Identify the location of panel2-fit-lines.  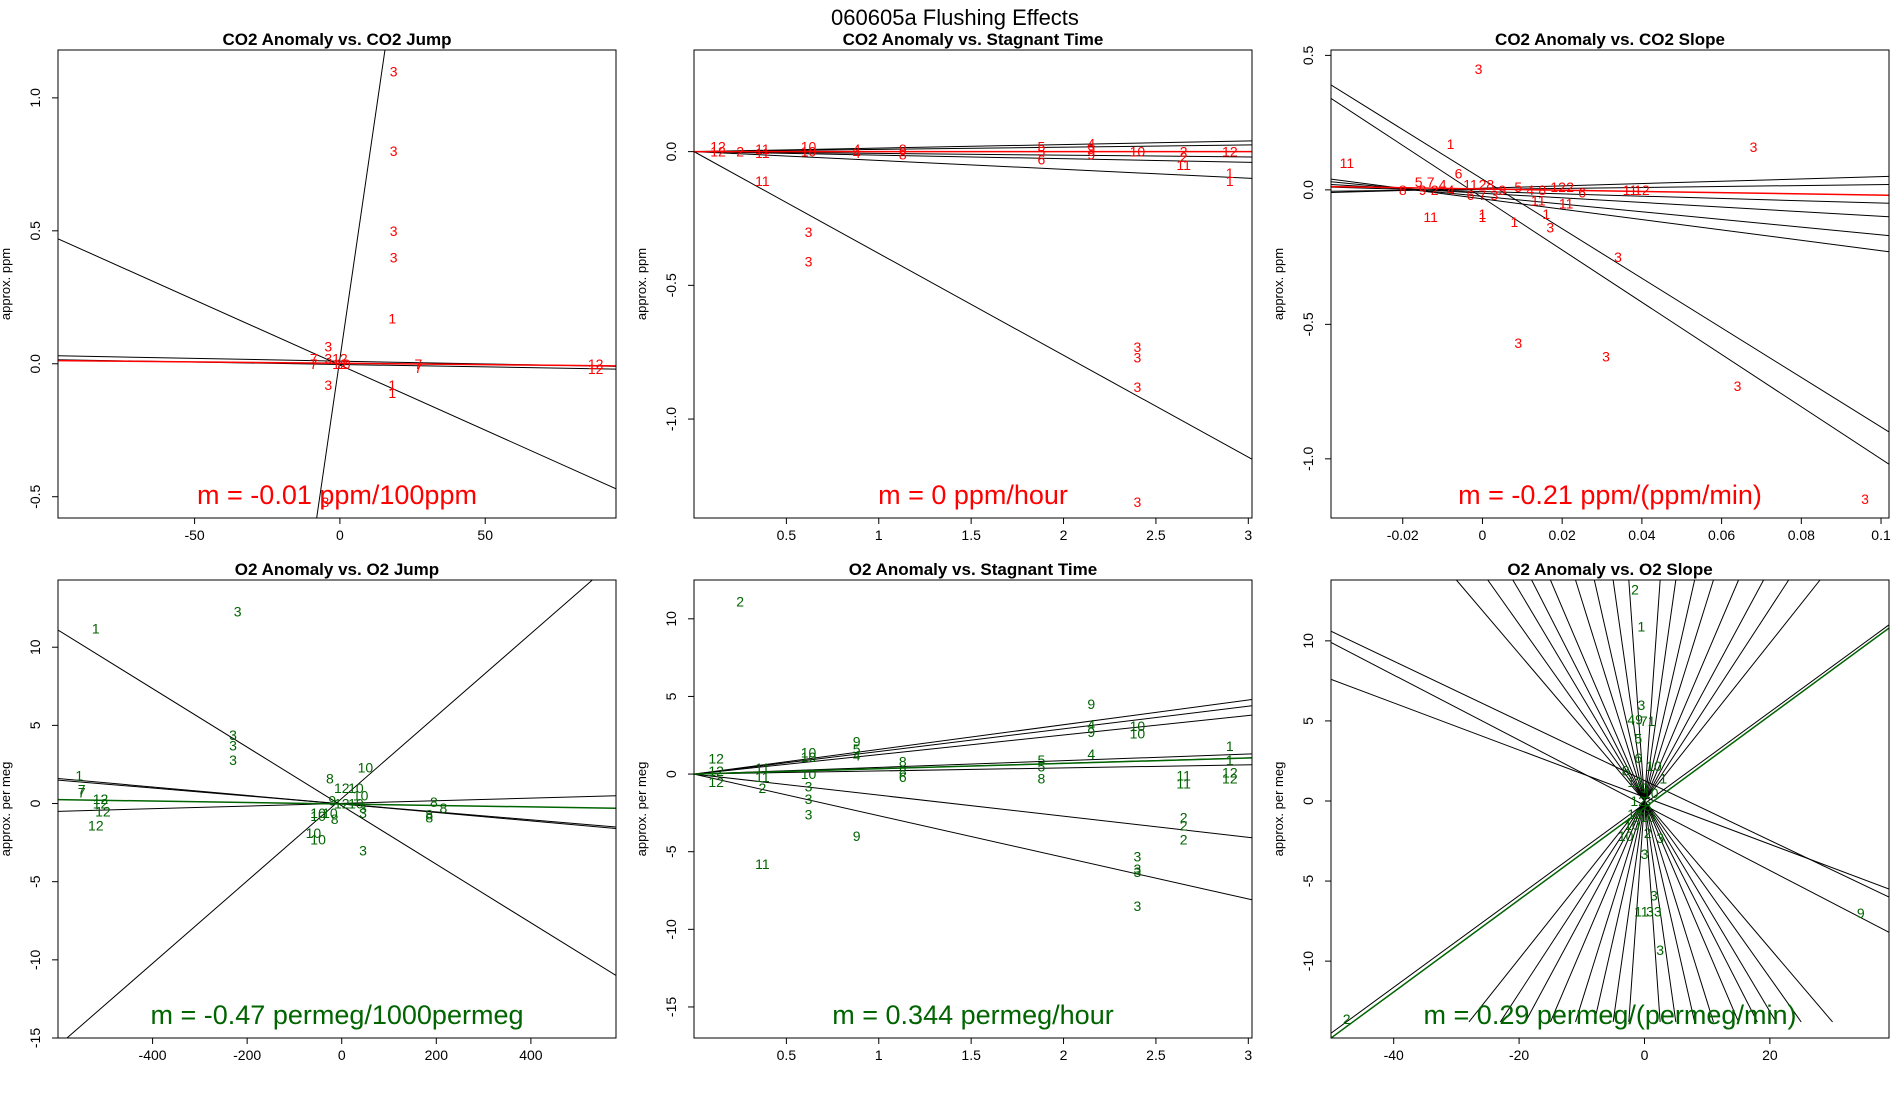
(973, 300).